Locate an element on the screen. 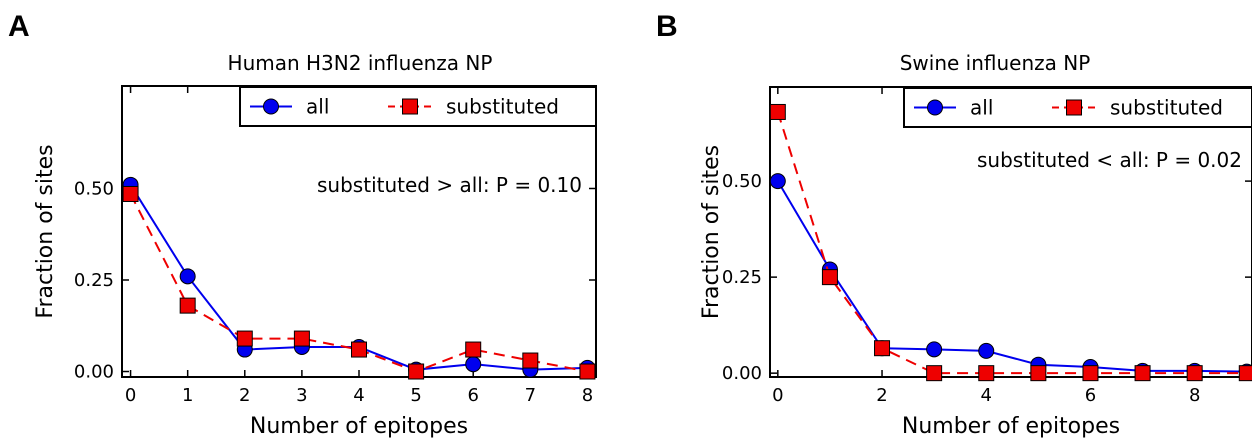 Image resolution: width=1252 pixels, height=442 pixels. chart-title: Swine influenza NP is located at coordinates (995, 63).